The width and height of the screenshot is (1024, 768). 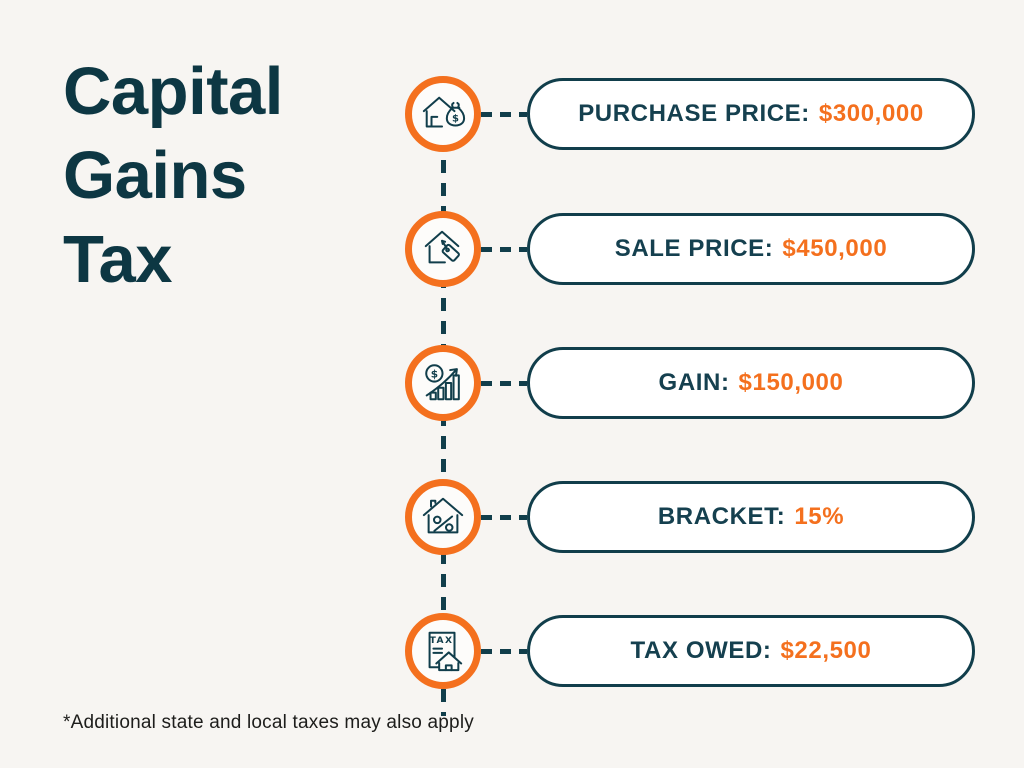 I want to click on step-label: PURCHASE PRICE:, so click(x=694, y=113).